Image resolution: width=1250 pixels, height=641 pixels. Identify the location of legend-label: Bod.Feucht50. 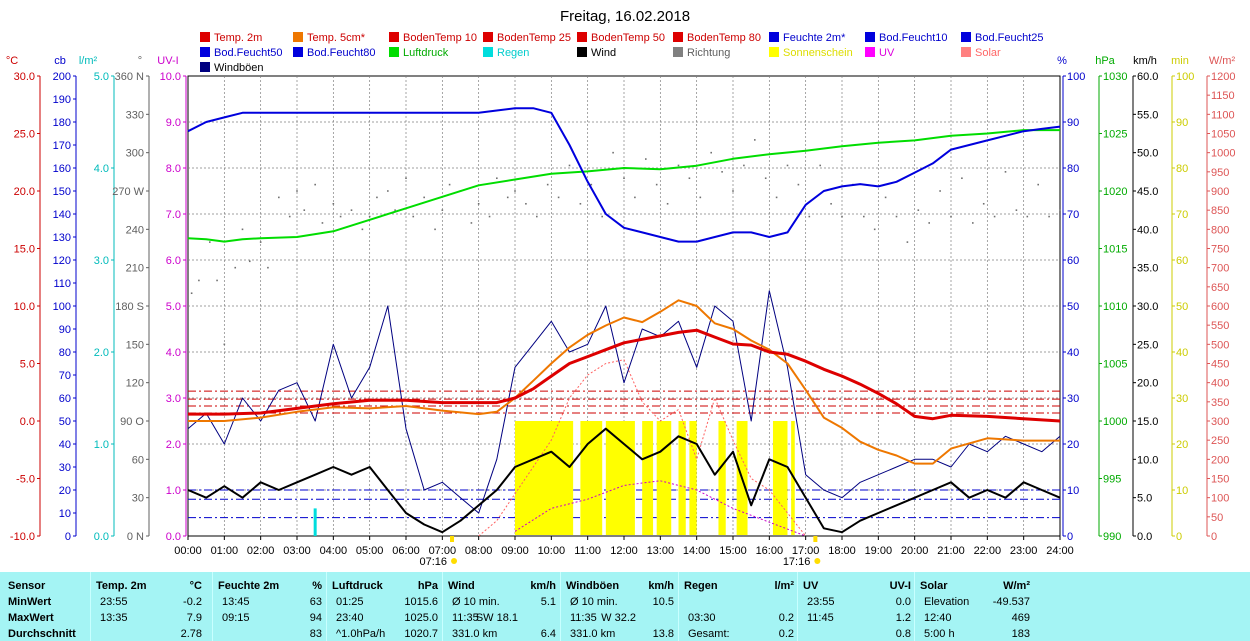
(248, 53).